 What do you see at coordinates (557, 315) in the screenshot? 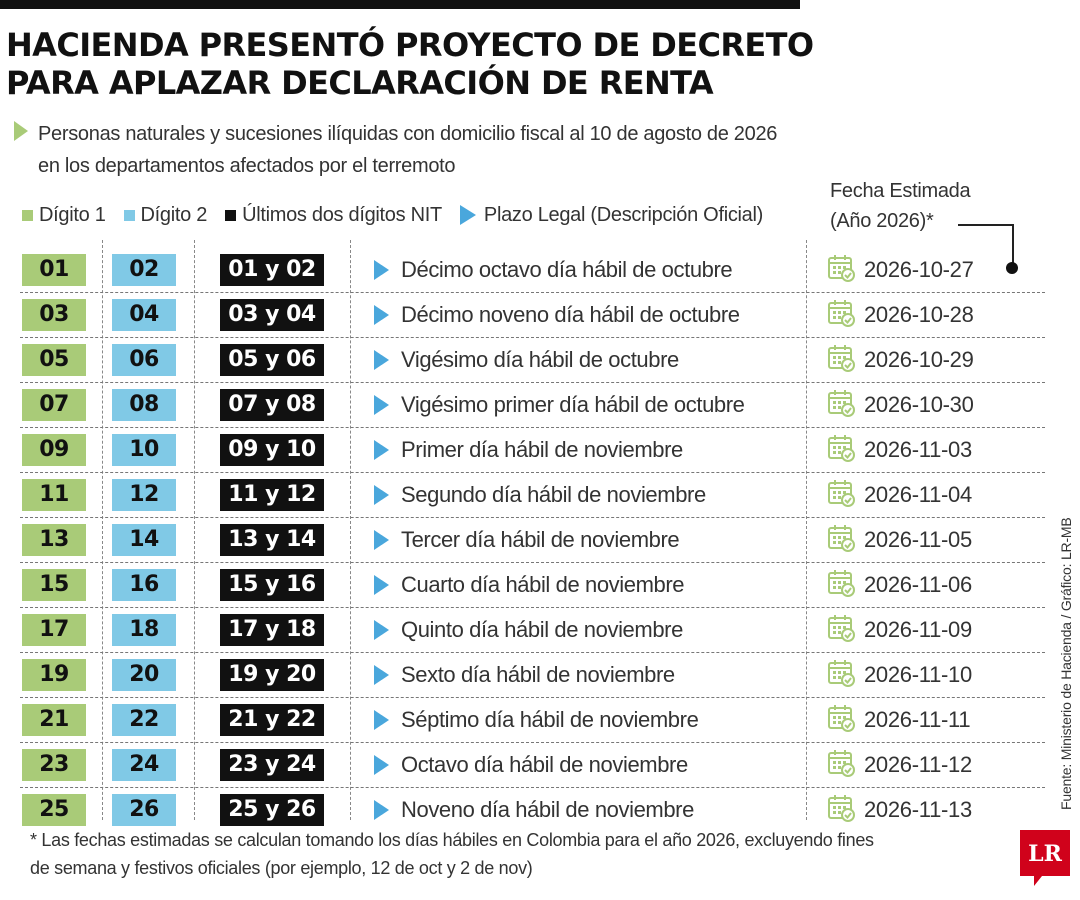
I see `plazo-cell: Décimo noveno día hábil de octubre` at bounding box center [557, 315].